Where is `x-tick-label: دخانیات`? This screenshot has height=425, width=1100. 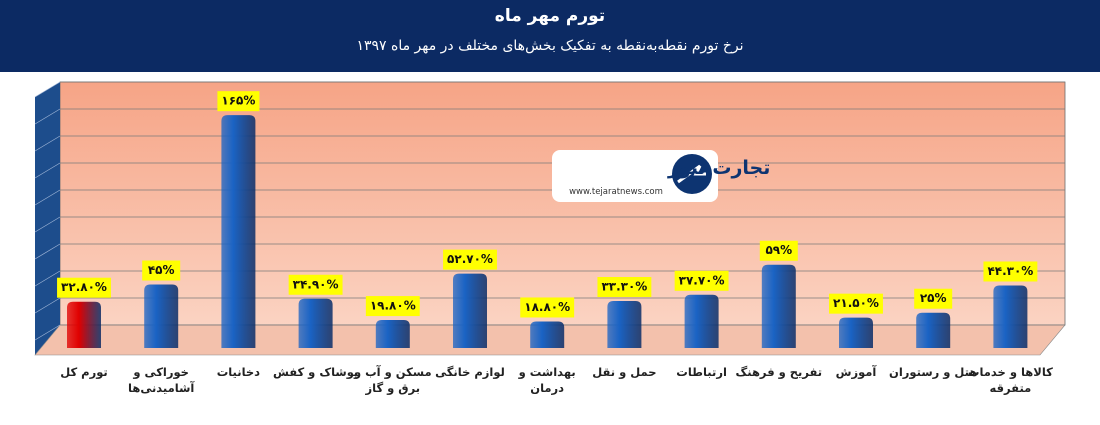
x-tick-label: دخانیات is located at coordinates (238, 372).